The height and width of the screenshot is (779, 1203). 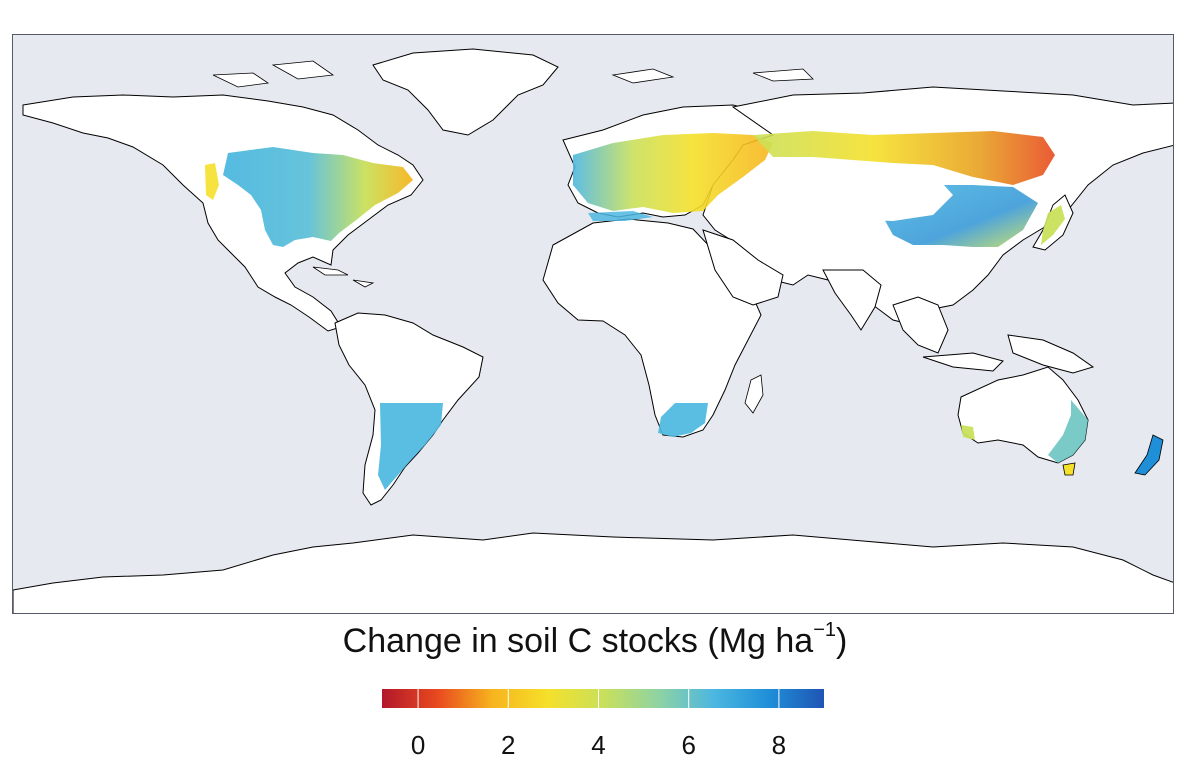 I want to click on data-south-africa, so click(x=683, y=420).